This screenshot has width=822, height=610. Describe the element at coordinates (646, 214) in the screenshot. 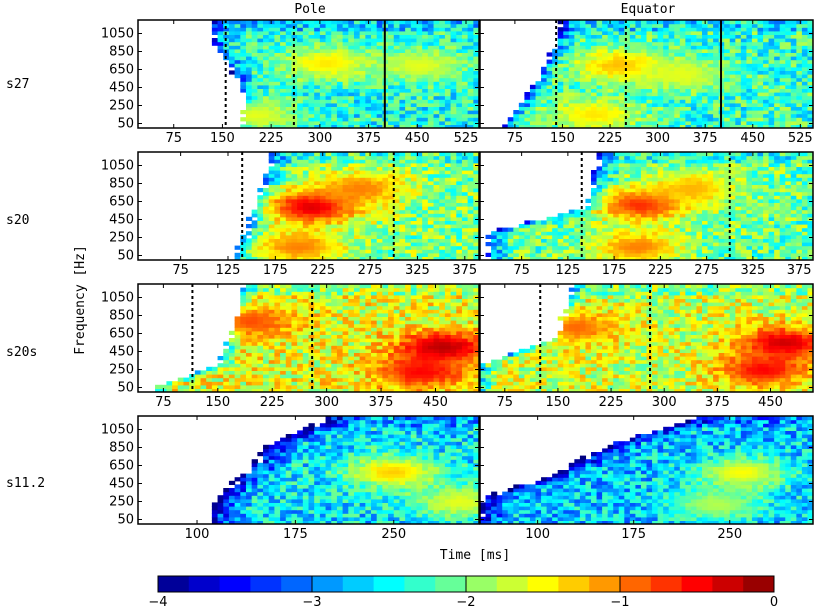

I see `spectrogram-panel-s20-equator: 75 125 175 225 275 325 375` at that location.